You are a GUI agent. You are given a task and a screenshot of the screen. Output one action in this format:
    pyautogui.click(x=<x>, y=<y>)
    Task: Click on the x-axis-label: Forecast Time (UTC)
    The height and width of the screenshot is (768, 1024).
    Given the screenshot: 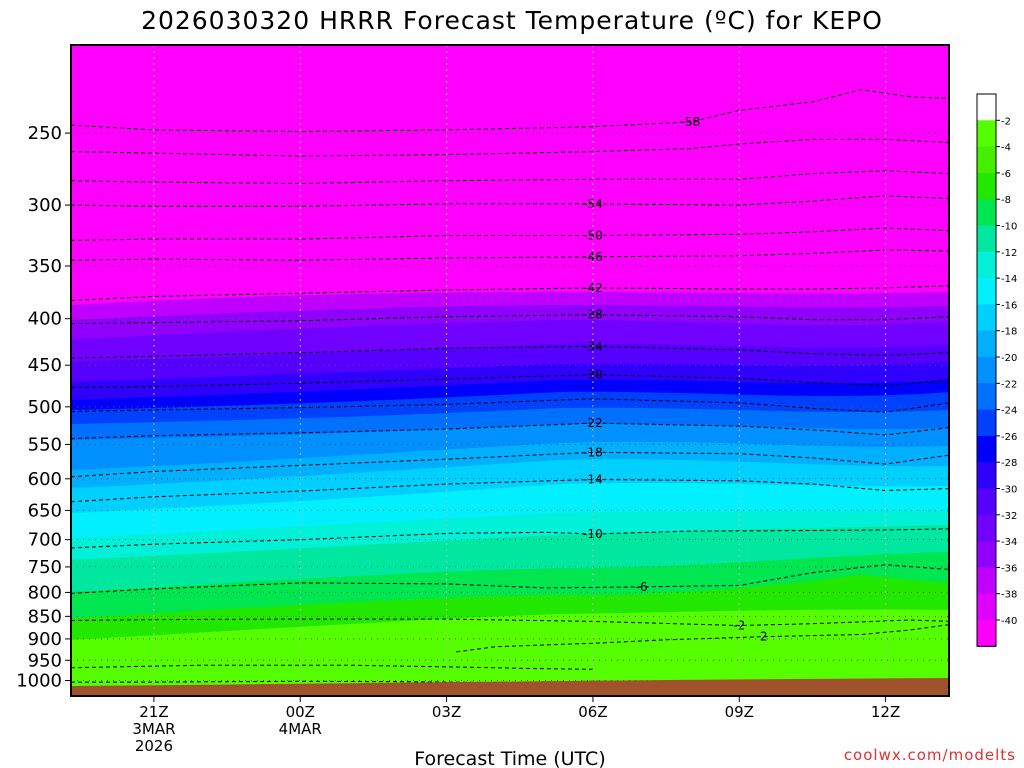 What is the action you would take?
    pyautogui.click(x=509, y=758)
    